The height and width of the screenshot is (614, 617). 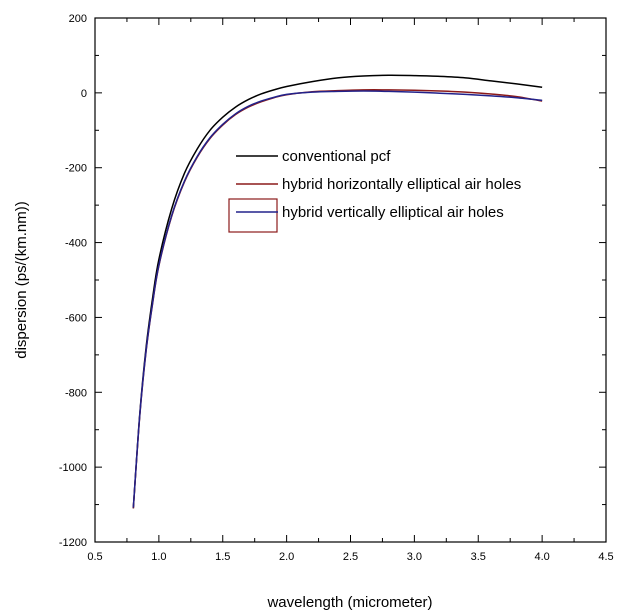 I want to click on x-tick-label: 4.0, so click(x=541, y=557).